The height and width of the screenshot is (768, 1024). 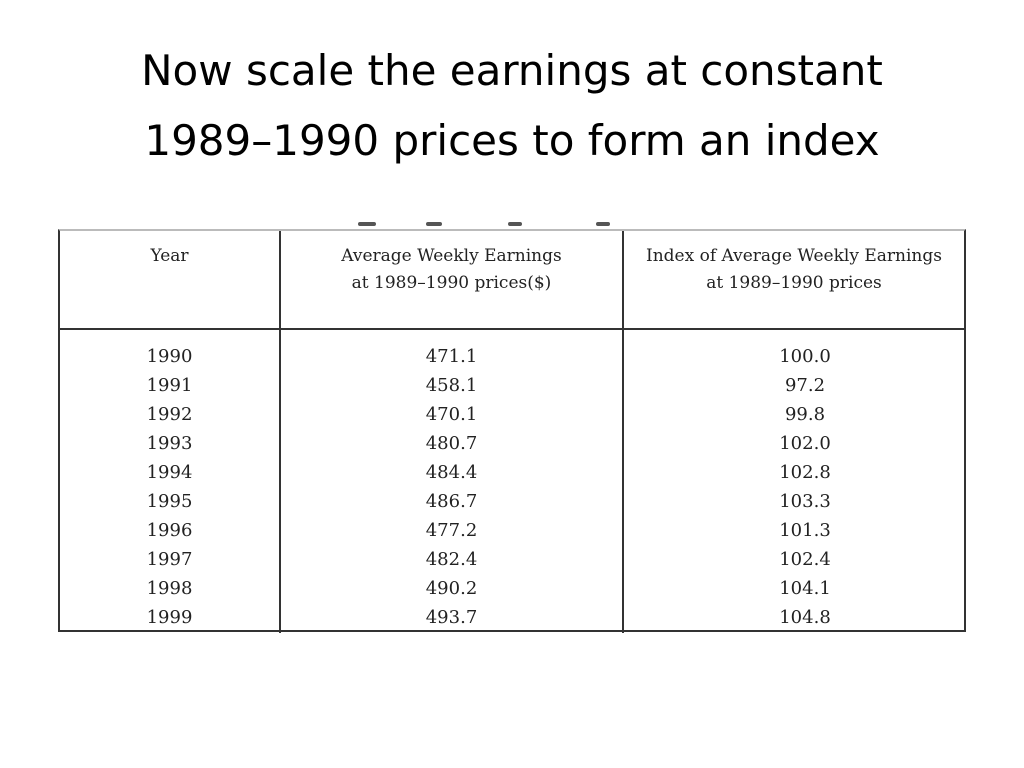 What do you see at coordinates (805, 530) in the screenshot?
I see `index-cell: 101.3` at bounding box center [805, 530].